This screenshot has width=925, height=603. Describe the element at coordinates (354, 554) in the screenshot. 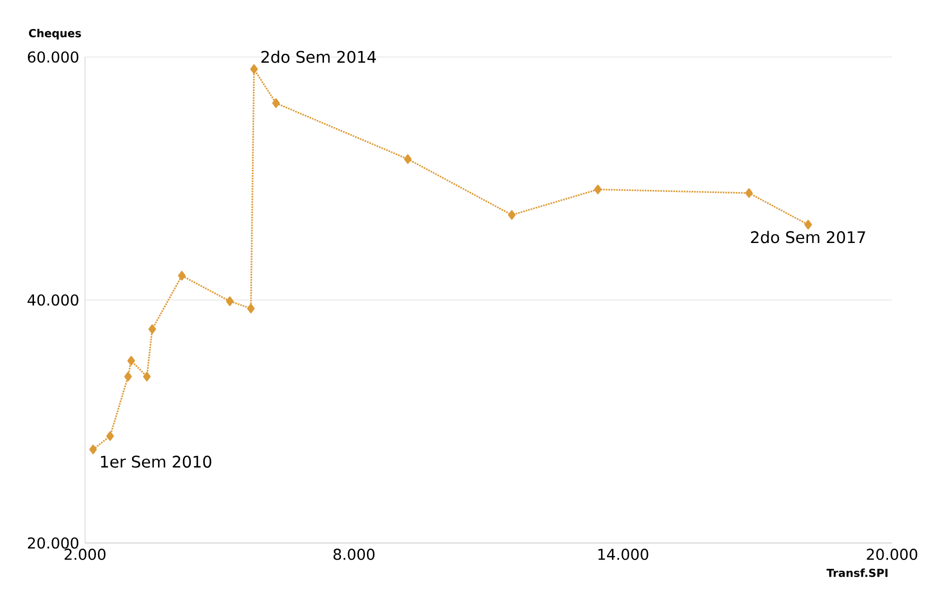

I see `x-tick-label: 8.000` at that location.